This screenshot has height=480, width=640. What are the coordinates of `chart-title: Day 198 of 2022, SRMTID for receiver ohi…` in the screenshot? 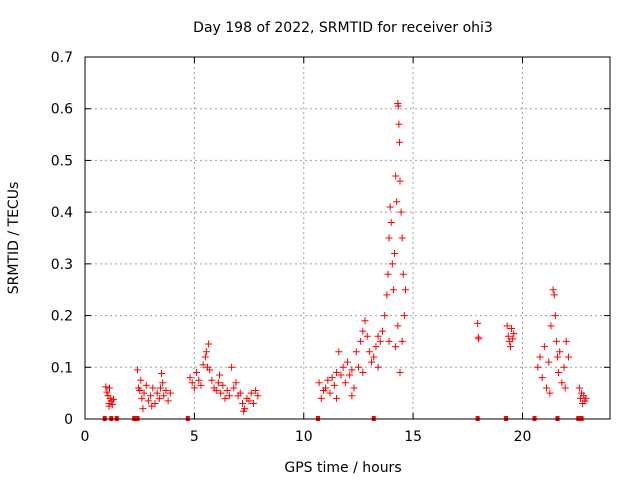 It's located at (343, 28).